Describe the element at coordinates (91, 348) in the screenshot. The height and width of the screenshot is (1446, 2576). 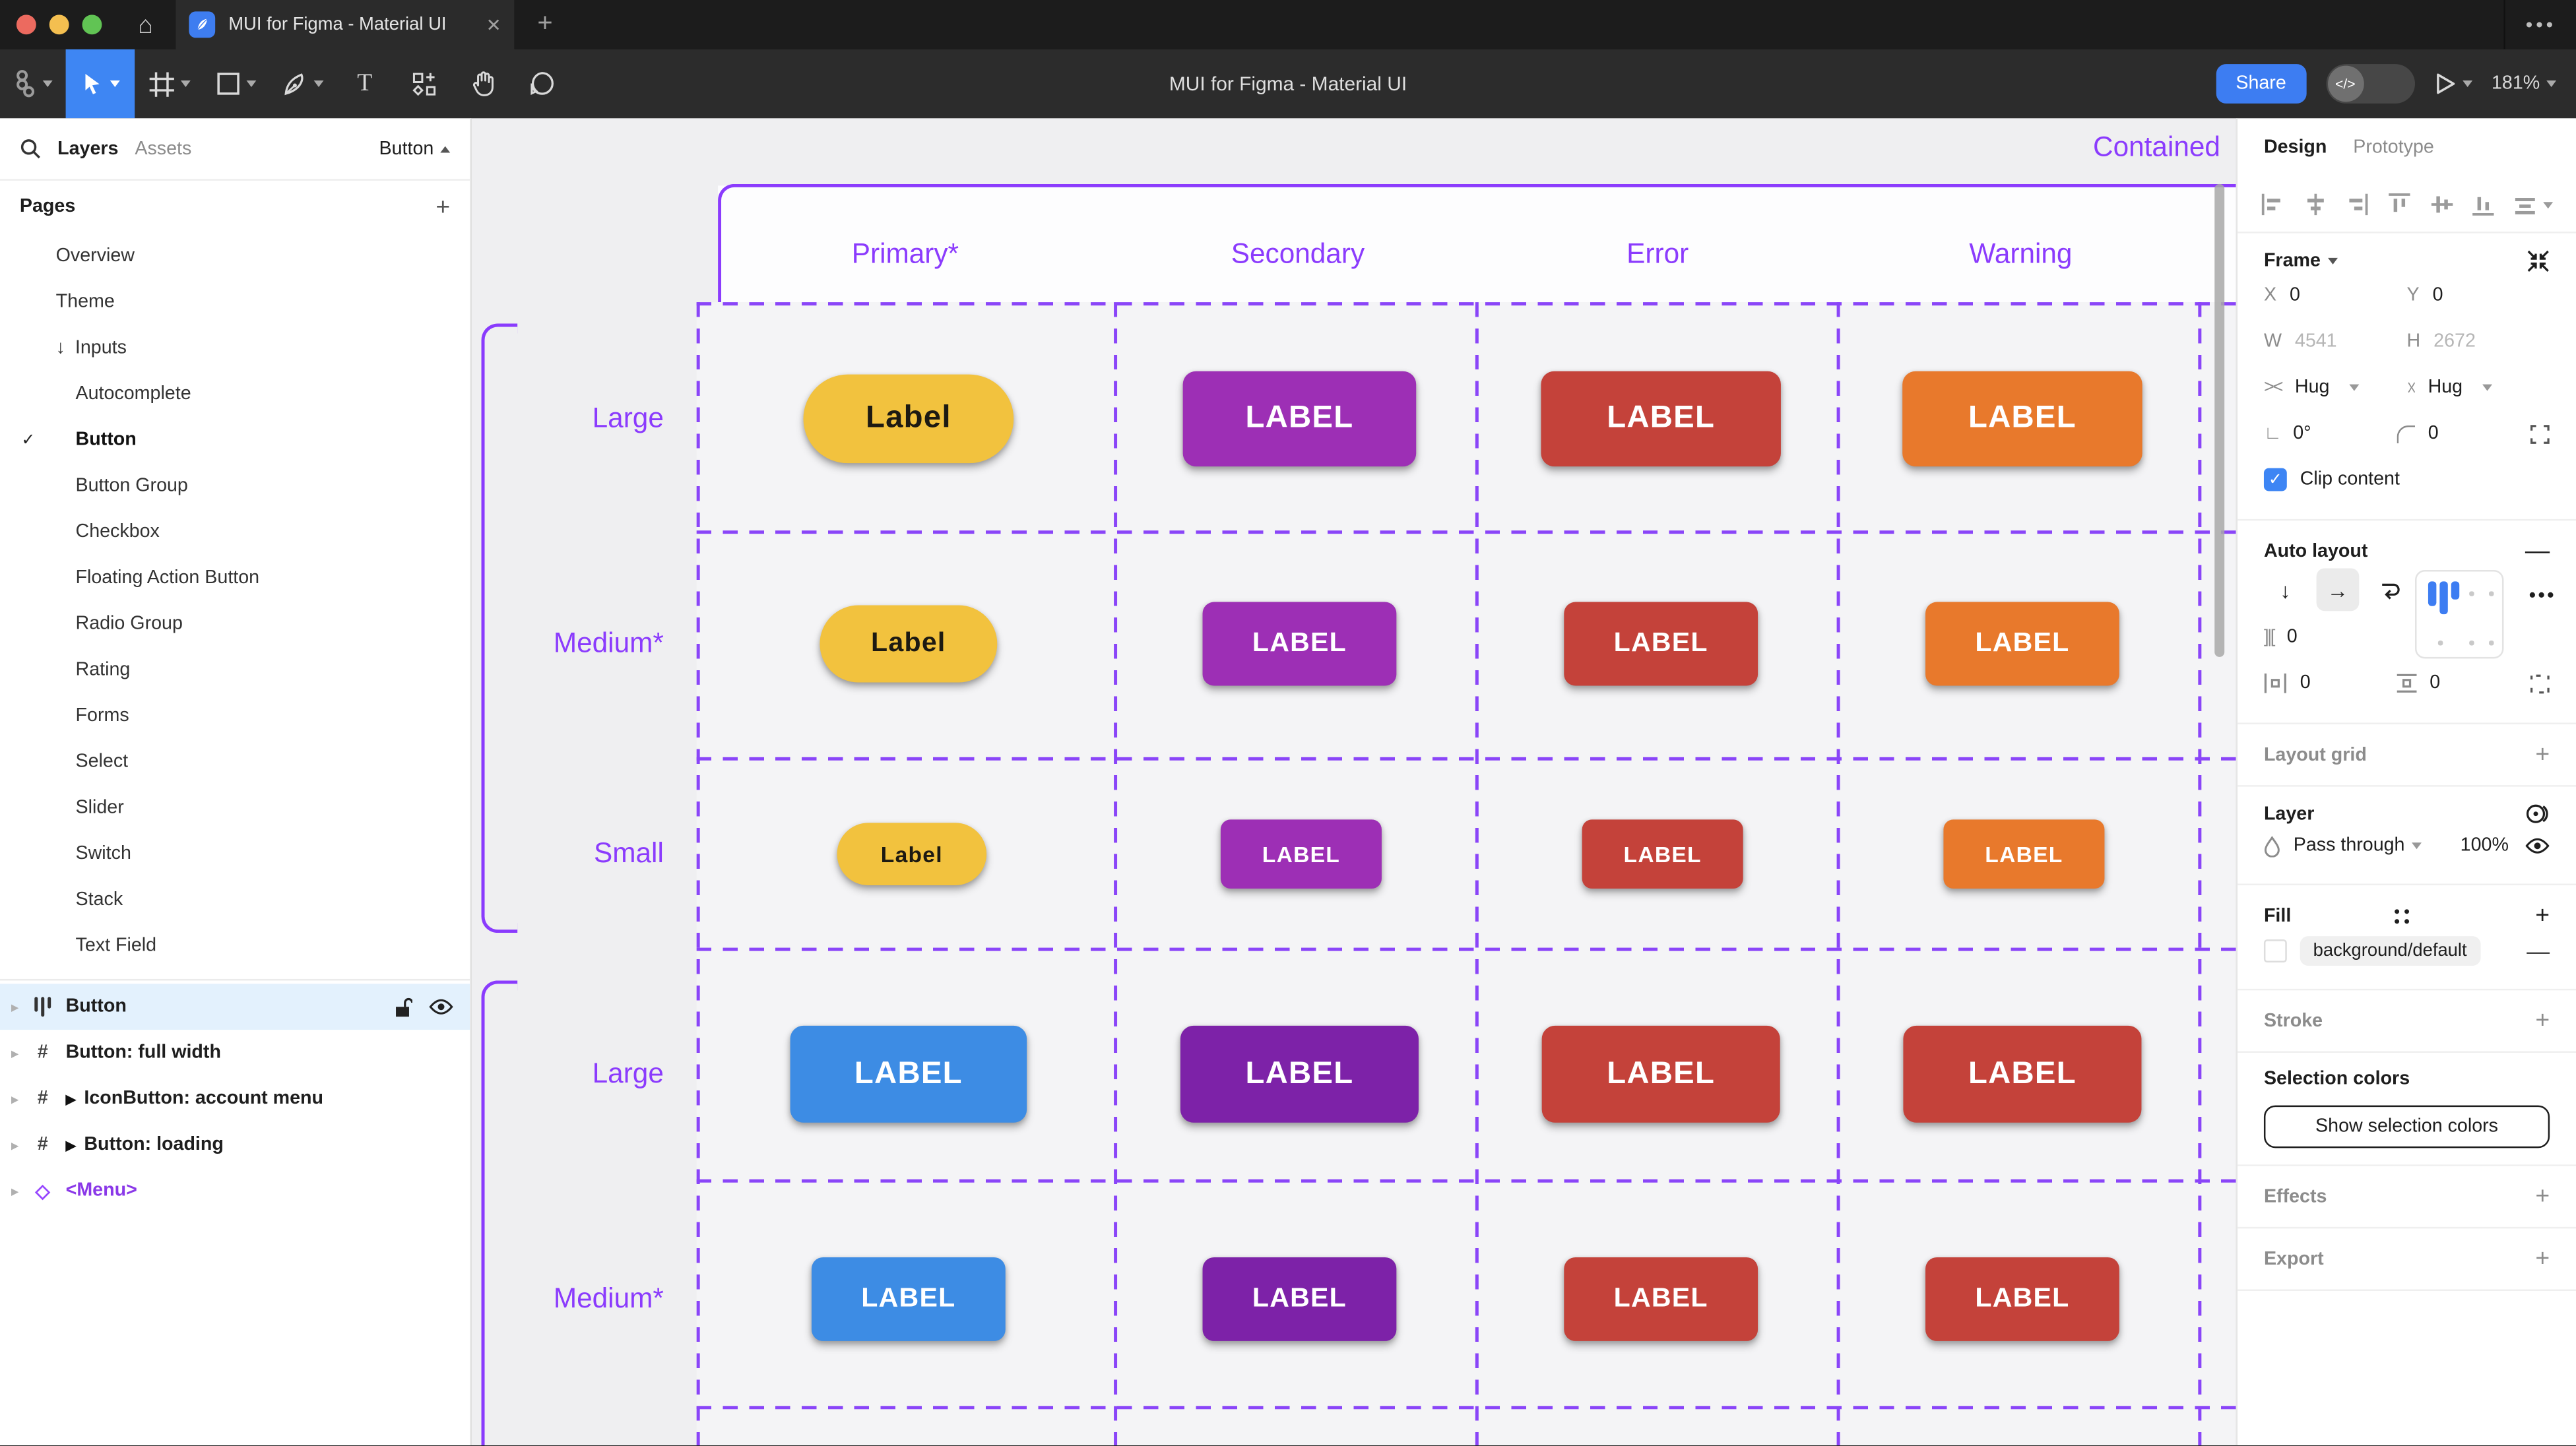
I see `page-item-inputs: ↓ Inputs` at that location.